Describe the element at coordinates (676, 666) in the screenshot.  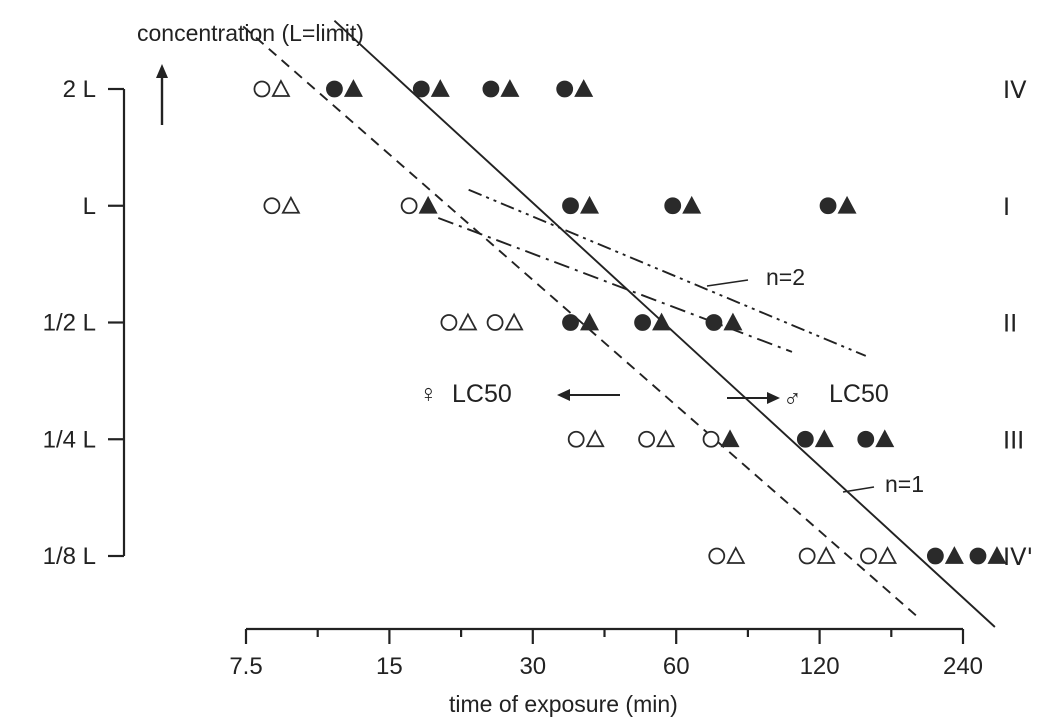
I see `x-tick-label: 60` at that location.